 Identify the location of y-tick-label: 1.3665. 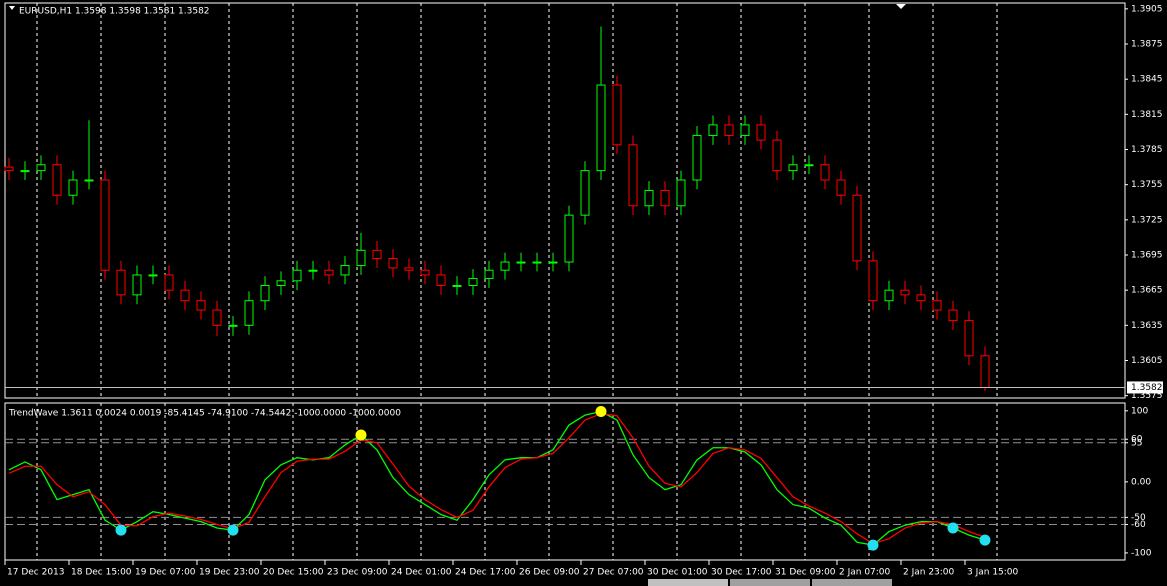
(1147, 291).